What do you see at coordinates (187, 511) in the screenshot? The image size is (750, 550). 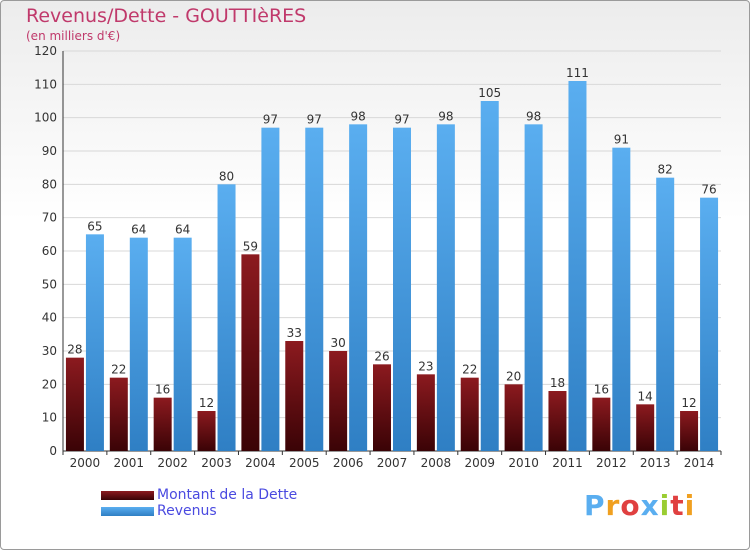 I see `legend-label-revenus: Revenus` at bounding box center [187, 511].